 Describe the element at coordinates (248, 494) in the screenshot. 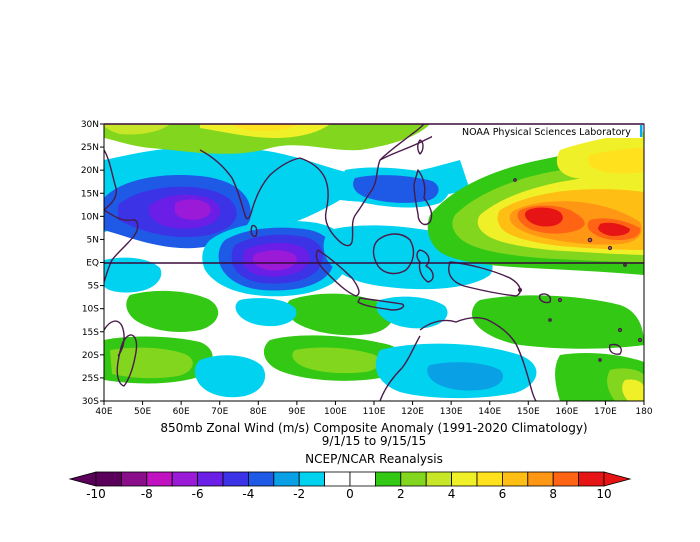

I see `colorbar-tick-label: -4` at that location.